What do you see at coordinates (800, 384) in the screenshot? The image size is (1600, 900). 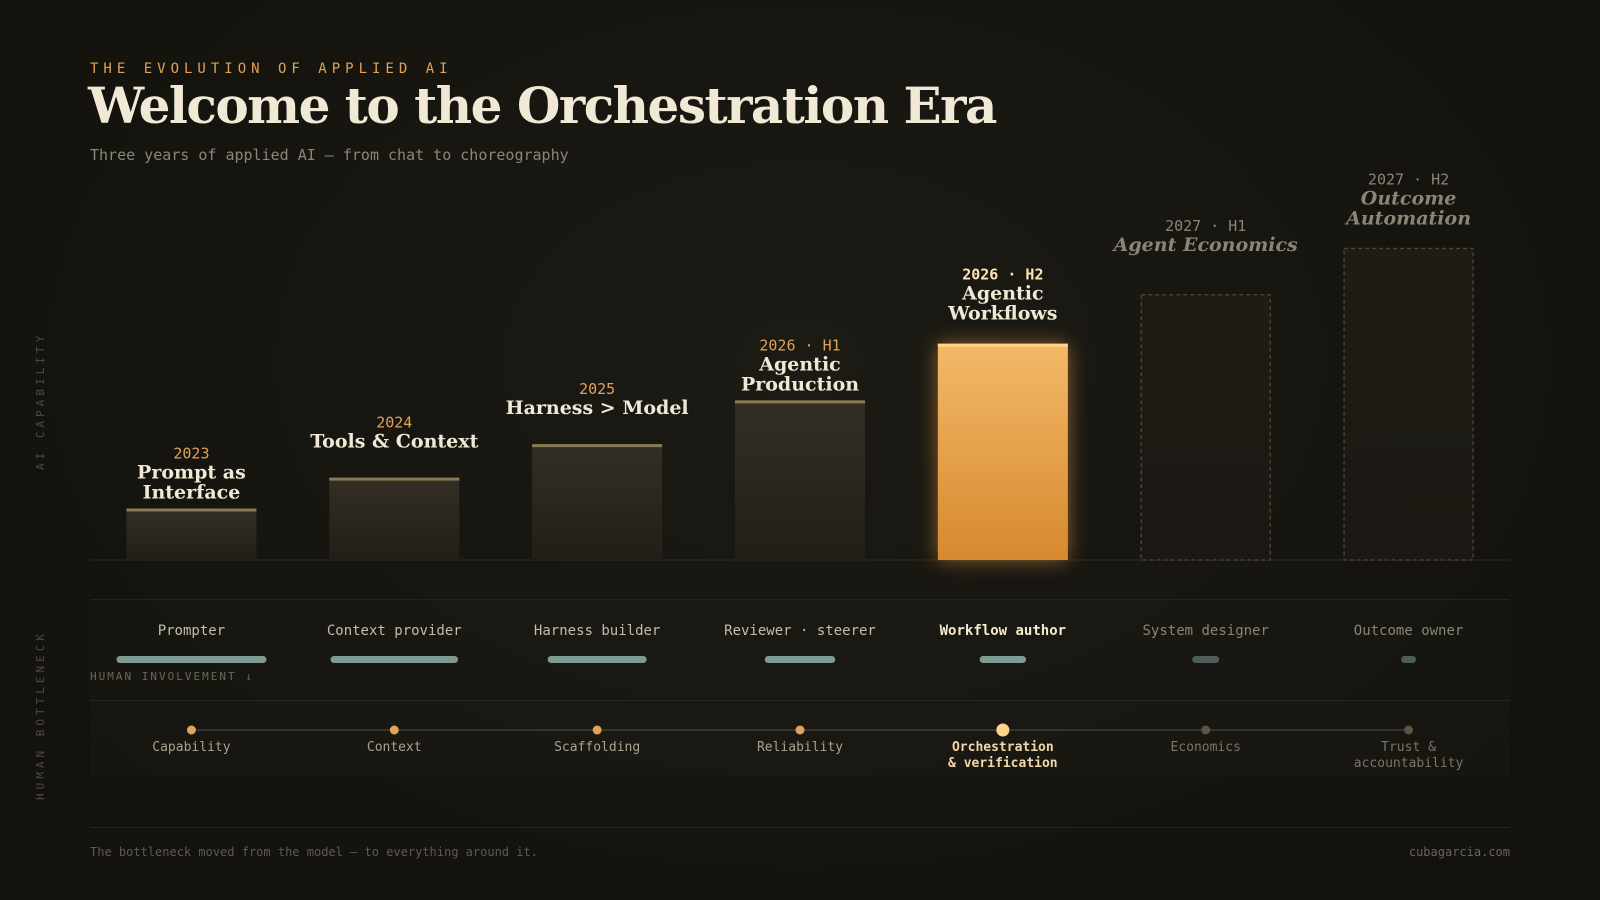 I see `bar-title-label: Production` at bounding box center [800, 384].